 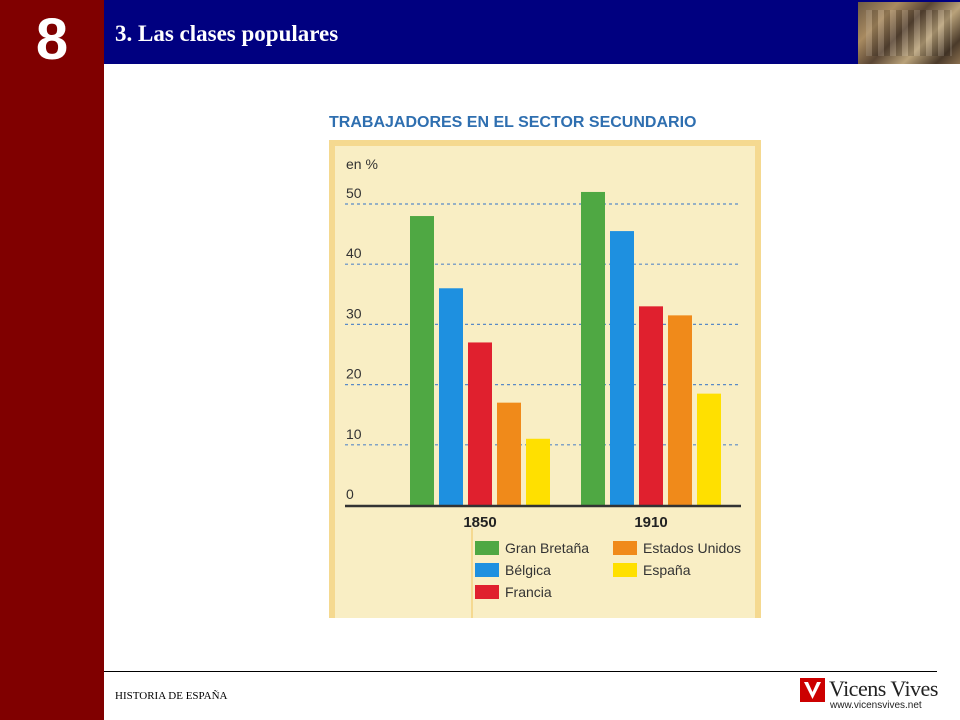 What do you see at coordinates (547, 548) in the screenshot?
I see `legend-label: Gran Bretaña` at bounding box center [547, 548].